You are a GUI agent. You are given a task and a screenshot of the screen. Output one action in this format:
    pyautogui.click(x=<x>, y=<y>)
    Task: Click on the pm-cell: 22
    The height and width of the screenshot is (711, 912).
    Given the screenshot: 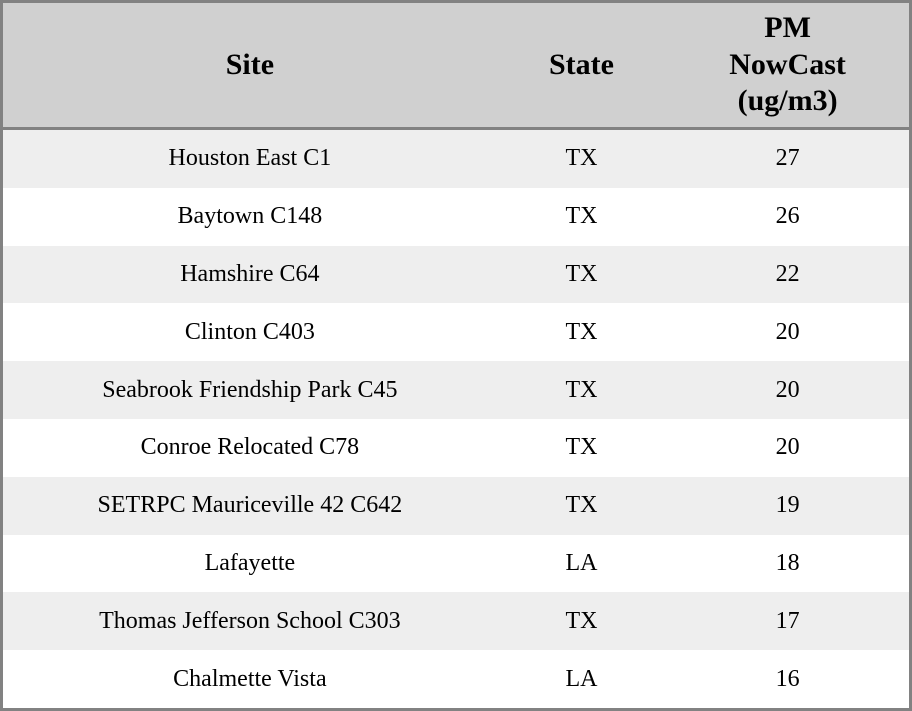 What is the action you would take?
    pyautogui.click(x=787, y=273)
    